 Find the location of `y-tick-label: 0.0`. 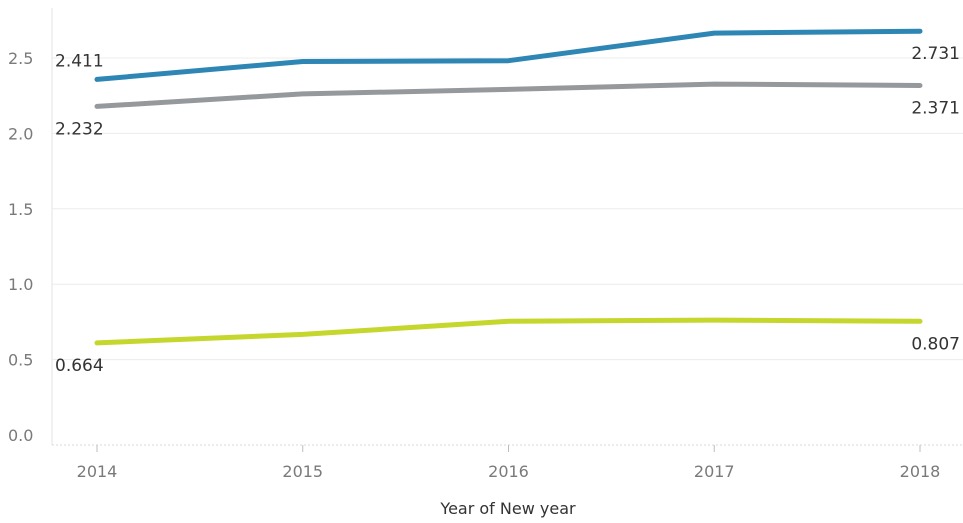

y-tick-label: 0.0 is located at coordinates (20, 435).